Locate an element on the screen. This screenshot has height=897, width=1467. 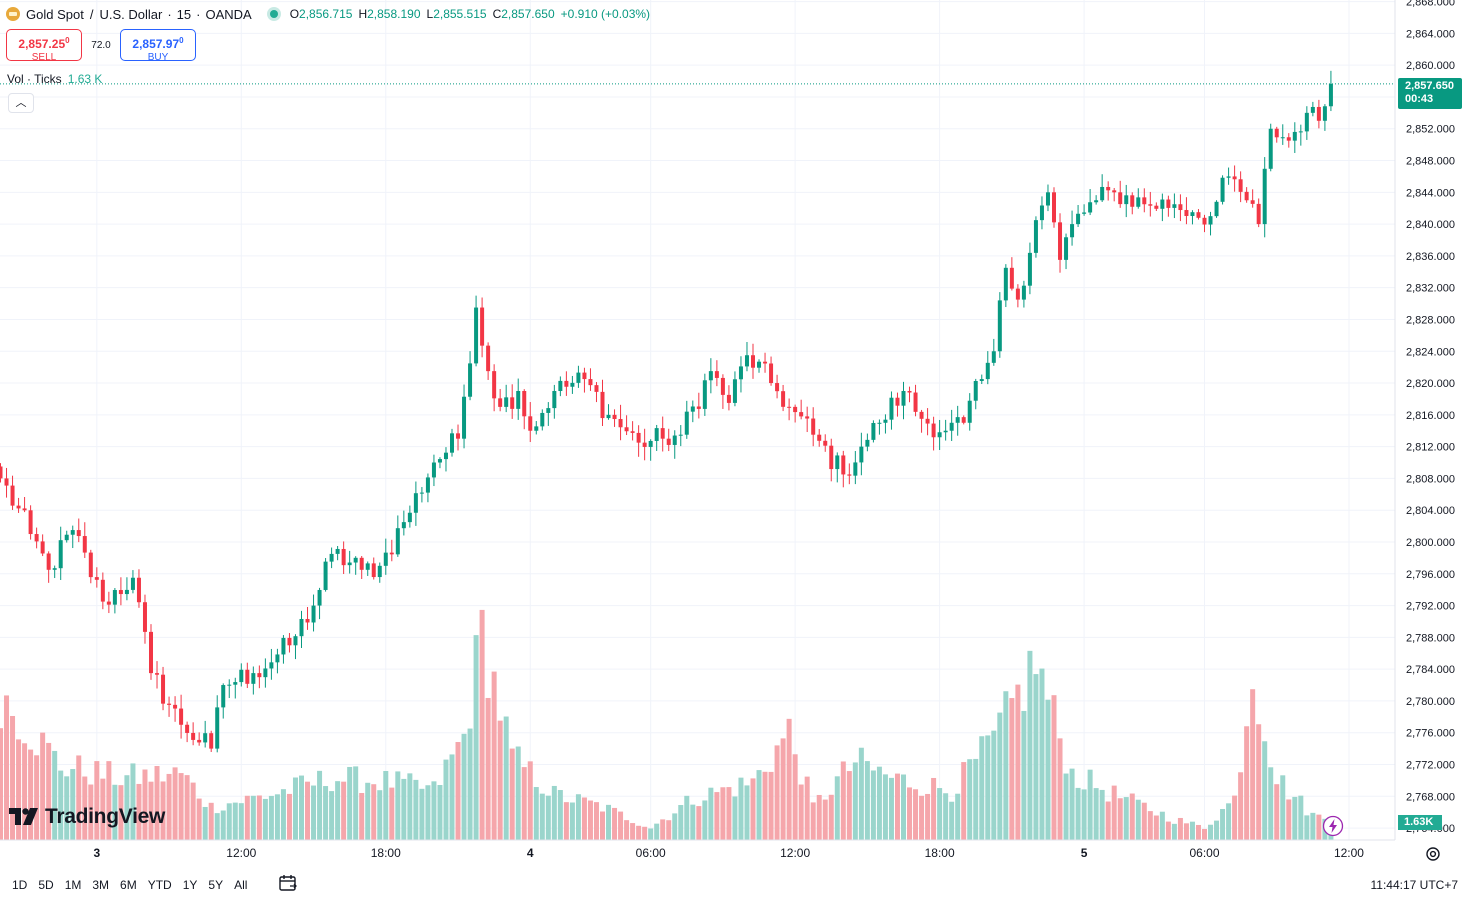
buy-button: 2,857.970 BUY is located at coordinates (158, 46).